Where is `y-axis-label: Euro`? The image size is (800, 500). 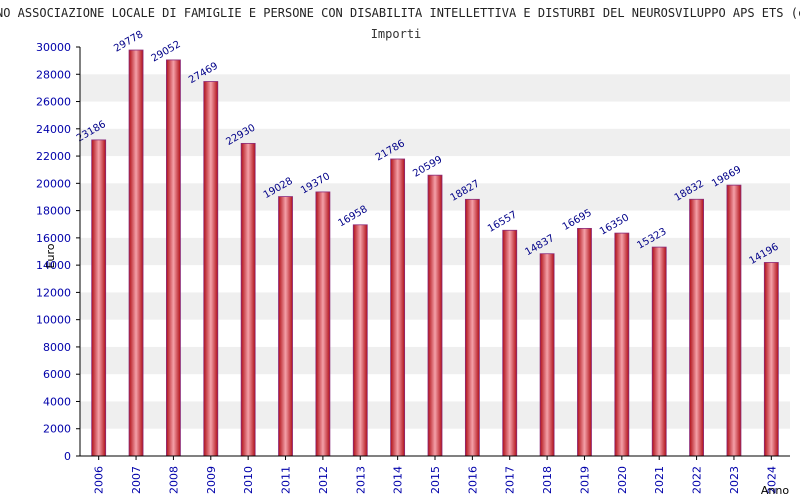
y-axis-label: Euro is located at coordinates (50, 255).